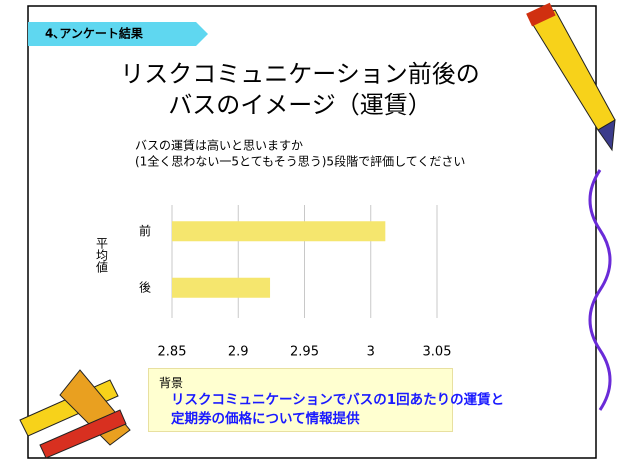 This screenshot has width=624, height=462. I want to click on squiggle, so click(600, 290).